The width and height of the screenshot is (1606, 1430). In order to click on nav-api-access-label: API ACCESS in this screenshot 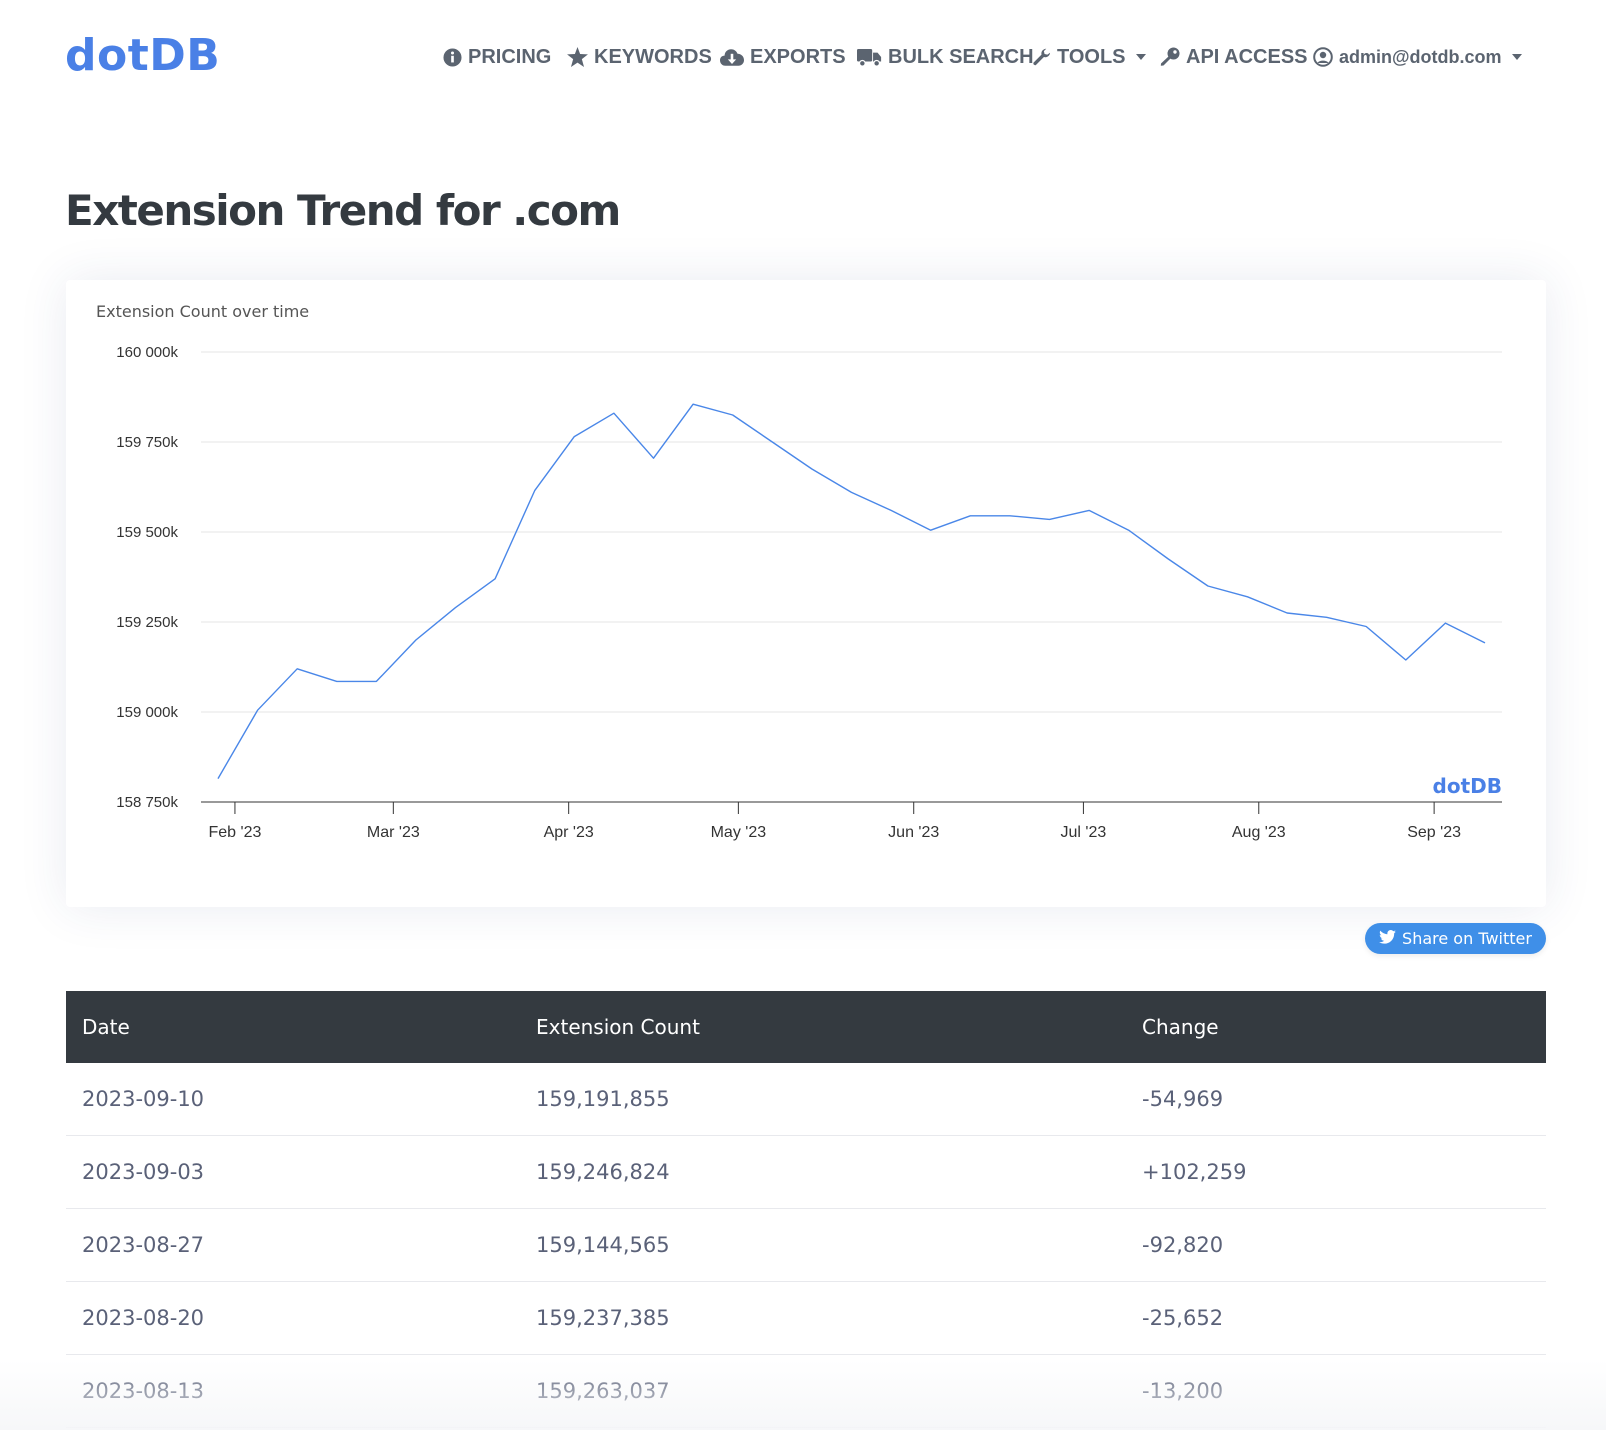, I will do `click(1247, 56)`.